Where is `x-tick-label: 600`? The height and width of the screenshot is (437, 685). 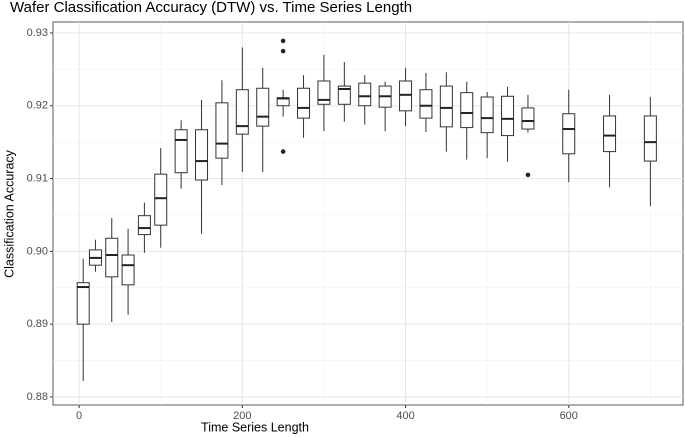
x-tick-label: 600 is located at coordinates (569, 416).